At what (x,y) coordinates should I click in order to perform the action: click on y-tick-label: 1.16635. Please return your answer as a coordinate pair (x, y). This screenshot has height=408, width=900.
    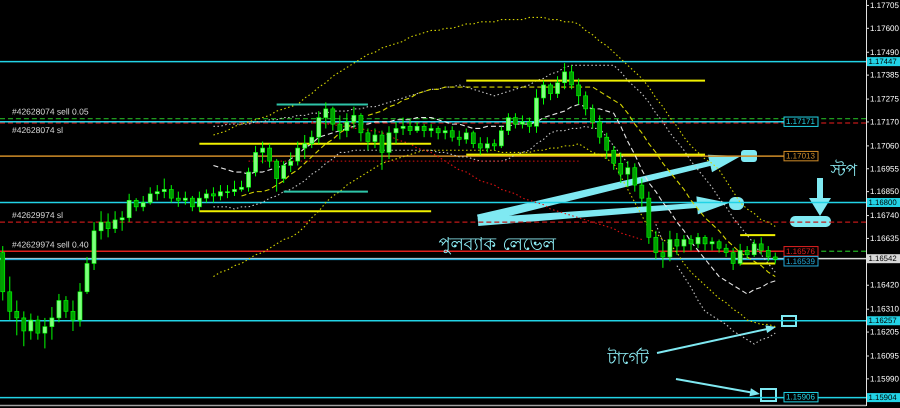
    Looking at the image, I should click on (885, 238).